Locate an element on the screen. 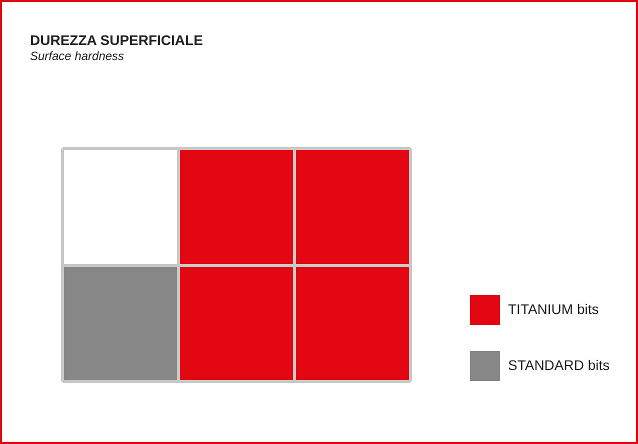 Image resolution: width=638 pixels, height=444 pixels. legend-label: STANDARD bits is located at coordinates (559, 365).